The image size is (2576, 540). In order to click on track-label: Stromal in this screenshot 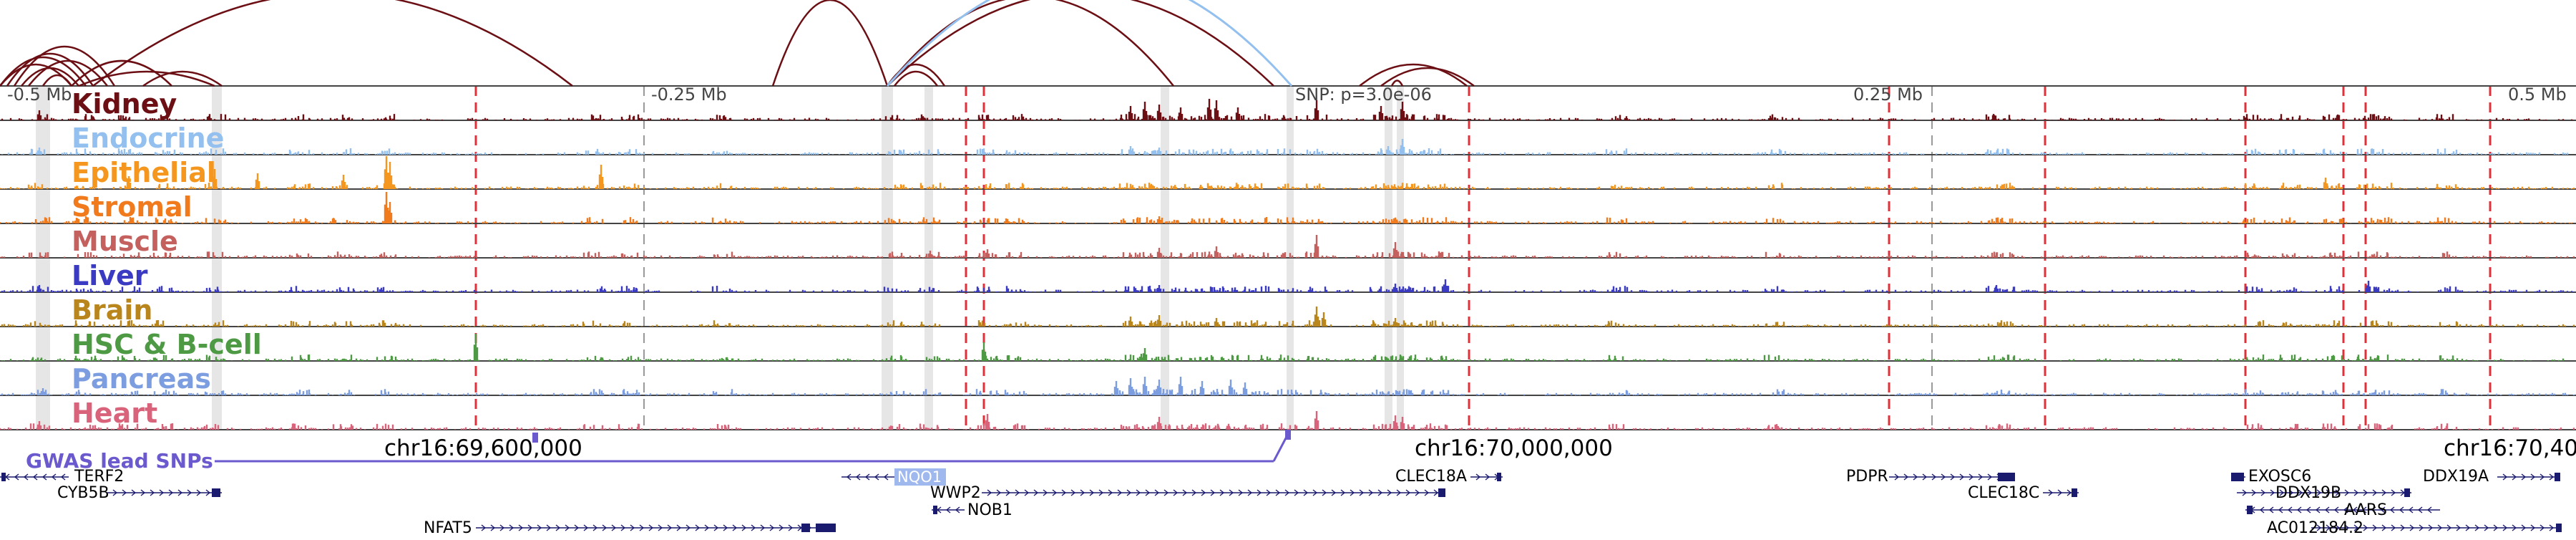, I will do `click(132, 207)`.